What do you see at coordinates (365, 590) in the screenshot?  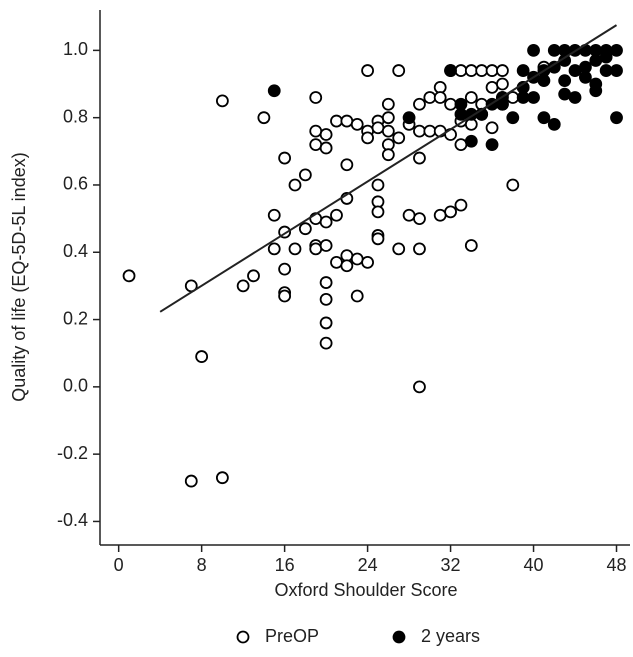 I see `x-axis-label: Oxford Shoulder Score` at bounding box center [365, 590].